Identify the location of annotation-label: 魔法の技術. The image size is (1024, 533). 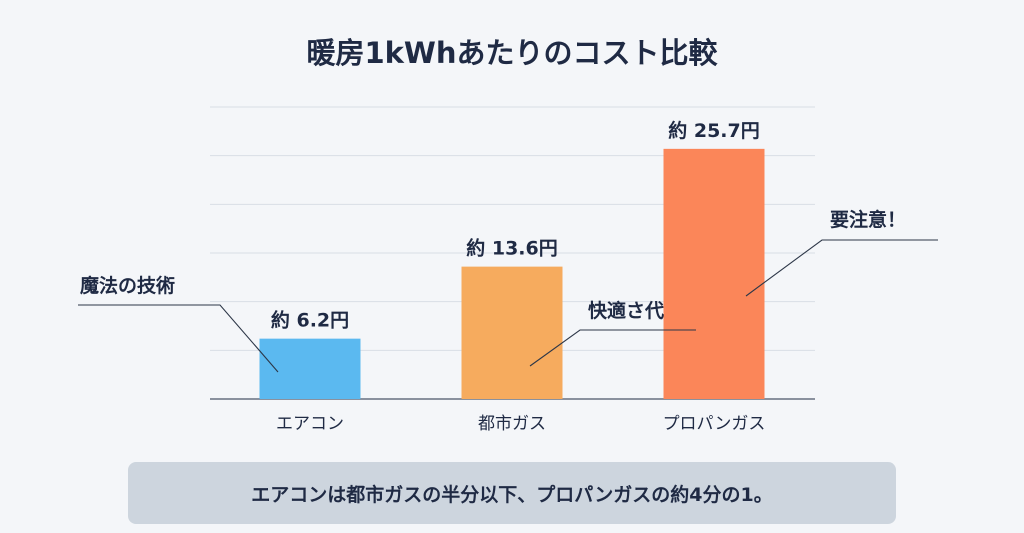
(127, 285).